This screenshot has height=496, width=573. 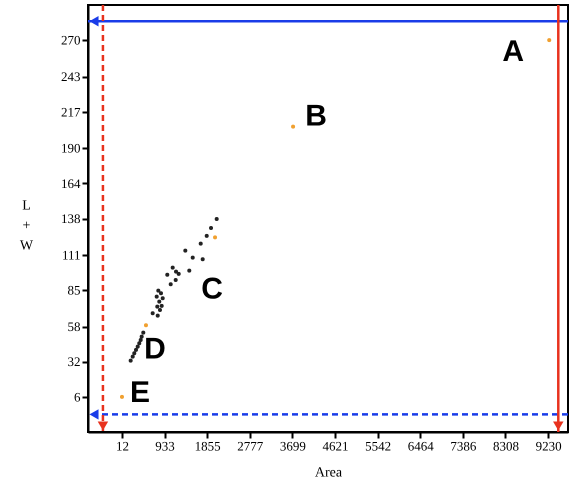 What do you see at coordinates (70, 148) in the screenshot?
I see `y-tick-label: 190` at bounding box center [70, 148].